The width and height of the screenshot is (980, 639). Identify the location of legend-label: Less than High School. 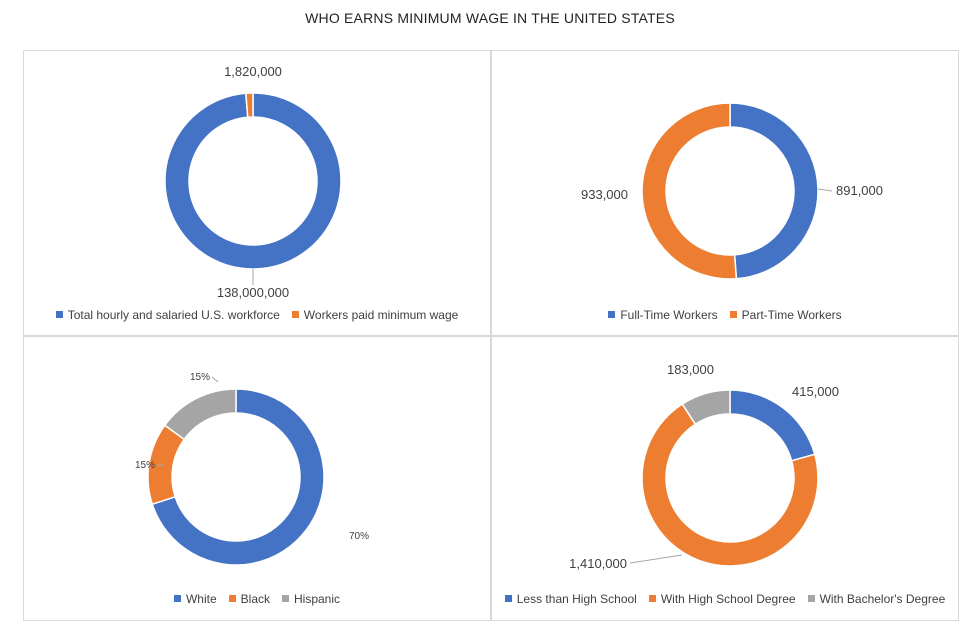
(576, 599).